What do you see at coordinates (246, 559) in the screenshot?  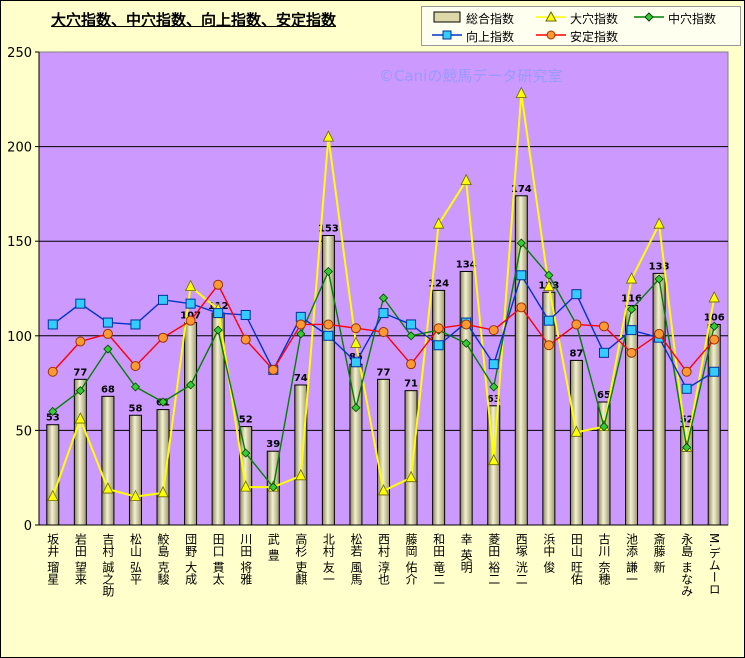 I see `x-category-label: 川田 将雅` at bounding box center [246, 559].